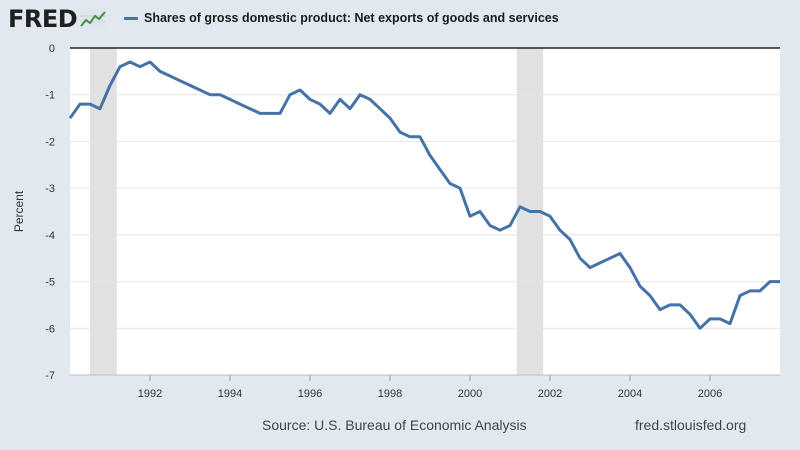 This screenshot has height=450, width=800. I want to click on source-note: Source: U.S. Bureau of Economic Analysis, so click(394, 425).